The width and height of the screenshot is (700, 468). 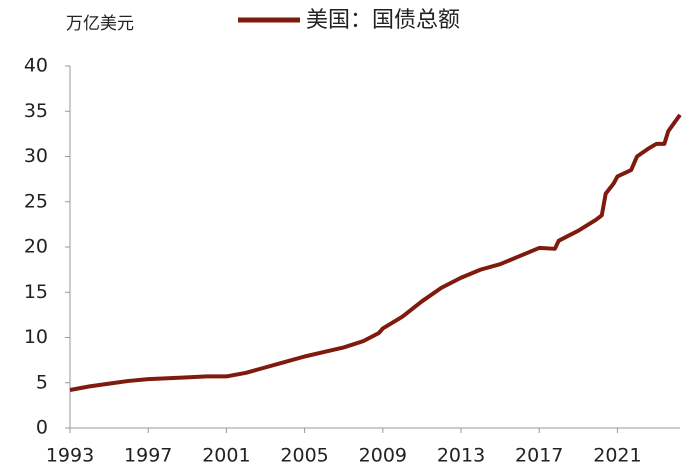 I want to click on legend-label: 美国：国债总额, so click(x=383, y=20).